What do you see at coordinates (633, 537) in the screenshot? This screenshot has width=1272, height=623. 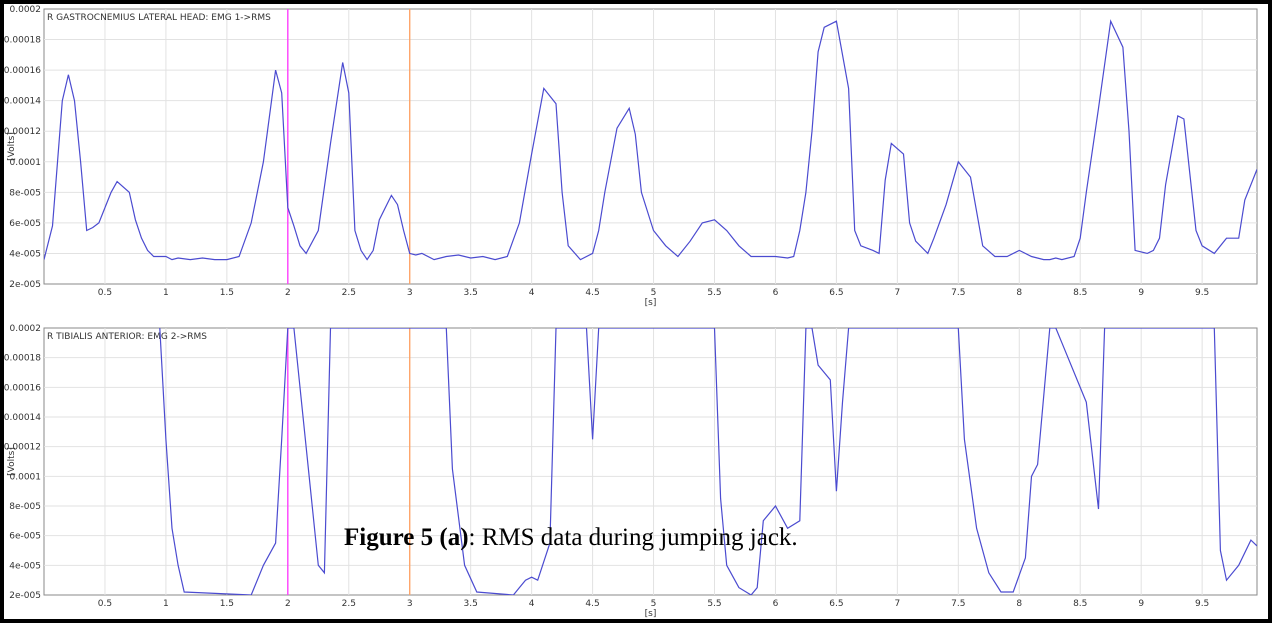 I see `caption-text: : RMS data during jumping jack.` at bounding box center [633, 537].